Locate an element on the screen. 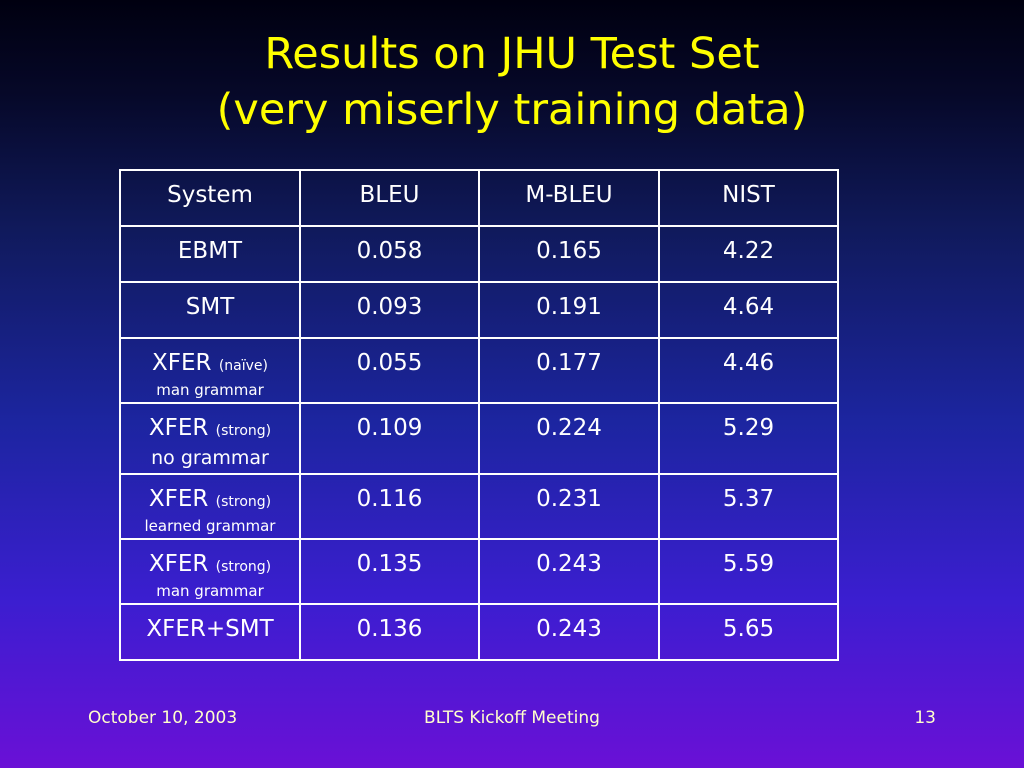 The height and width of the screenshot is (768, 1024). table-row: XFER+SMT 0.136 0.243 5.65 is located at coordinates (479, 632).